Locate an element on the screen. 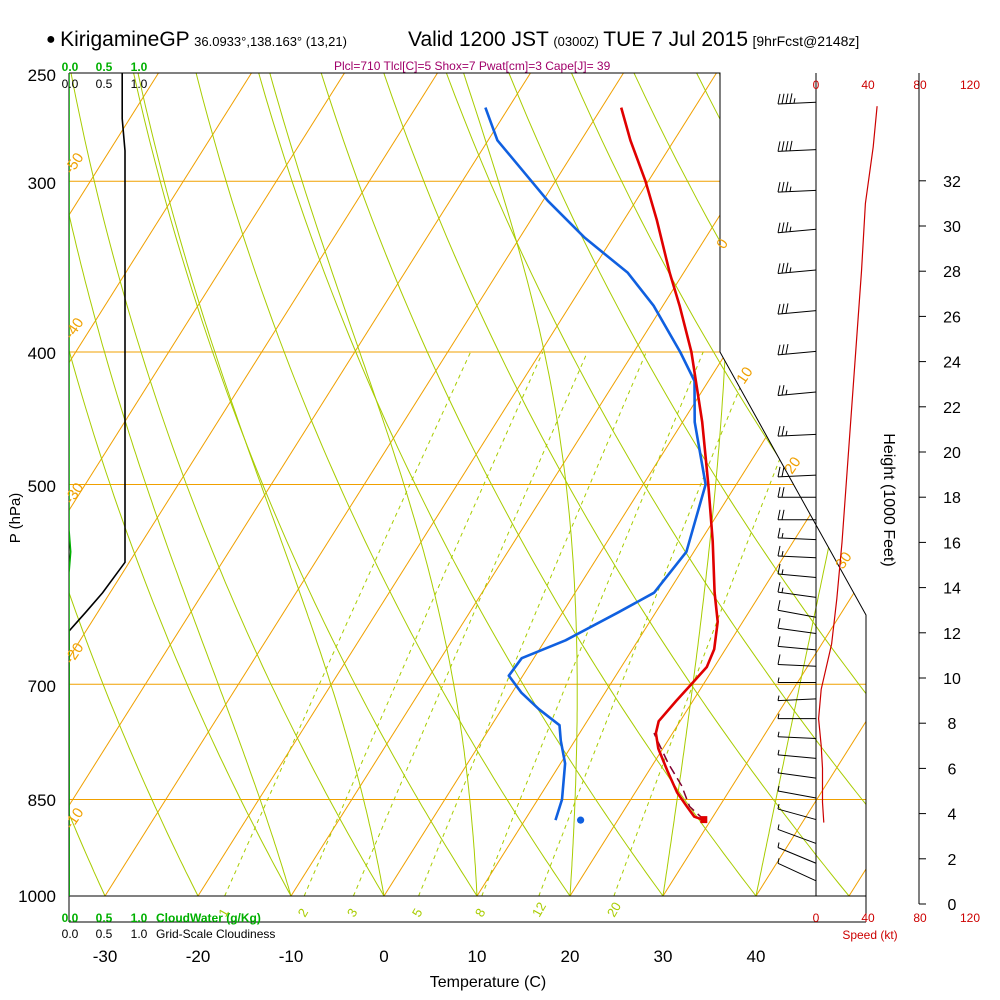 The image size is (1000, 1000). surface-dewpoint-marker is located at coordinates (581, 820).